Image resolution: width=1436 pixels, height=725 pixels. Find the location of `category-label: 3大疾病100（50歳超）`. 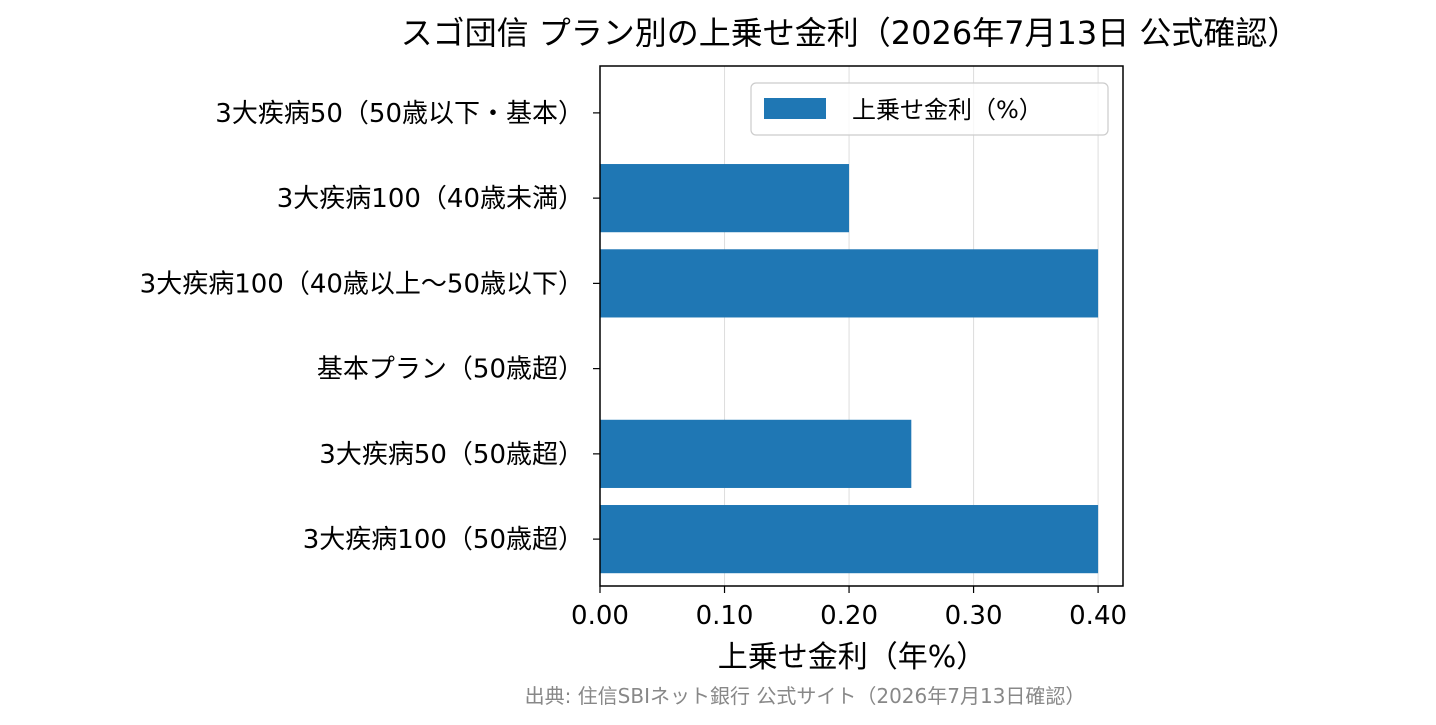

category-label: 3大疾病100（50歳超） is located at coordinates (443, 540).